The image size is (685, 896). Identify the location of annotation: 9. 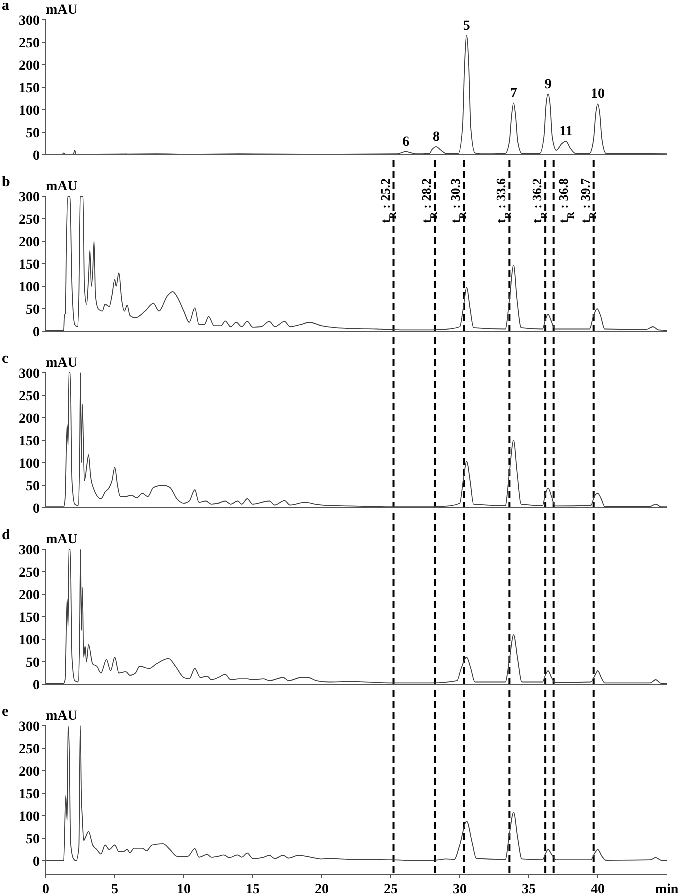
(548, 84).